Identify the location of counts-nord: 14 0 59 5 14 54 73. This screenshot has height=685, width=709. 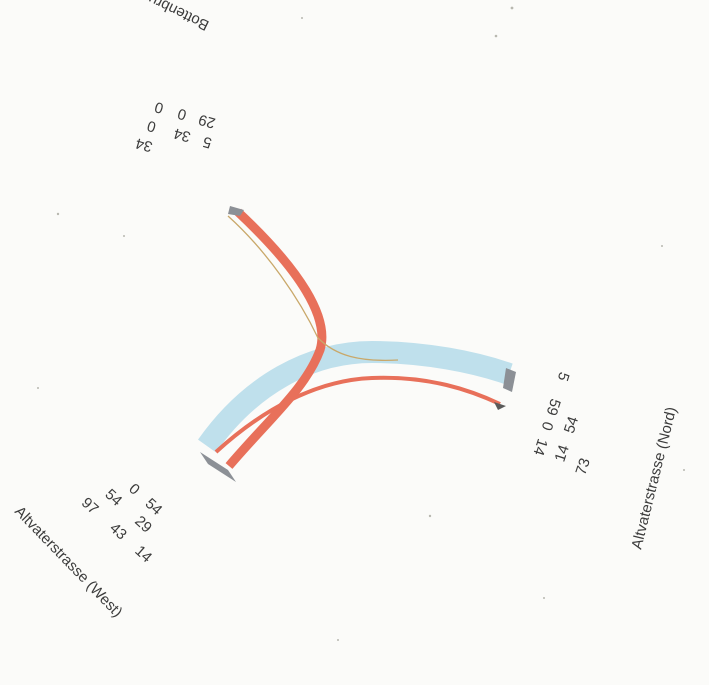
(561, 423).